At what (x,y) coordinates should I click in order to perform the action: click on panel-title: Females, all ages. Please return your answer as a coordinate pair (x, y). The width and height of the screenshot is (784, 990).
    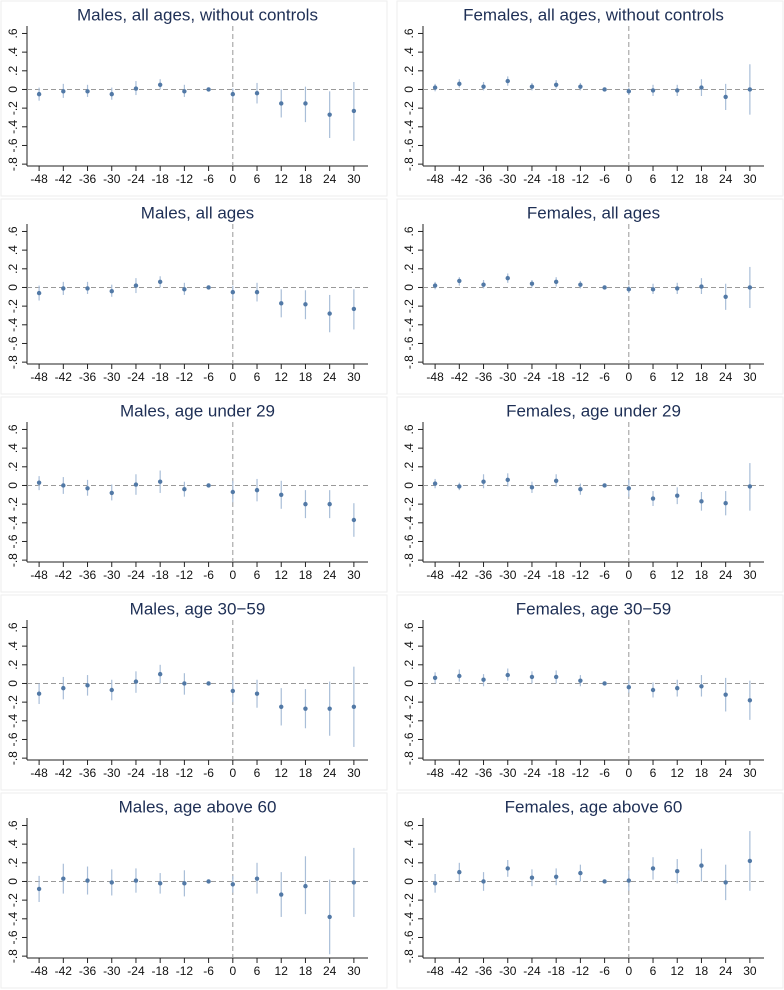
    Looking at the image, I should click on (593, 212).